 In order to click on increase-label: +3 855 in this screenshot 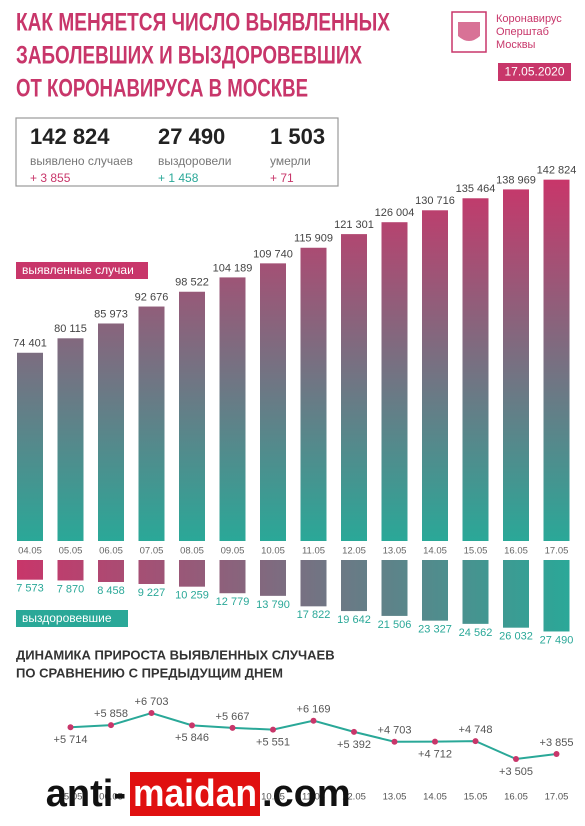, I will do `click(557, 743)`.